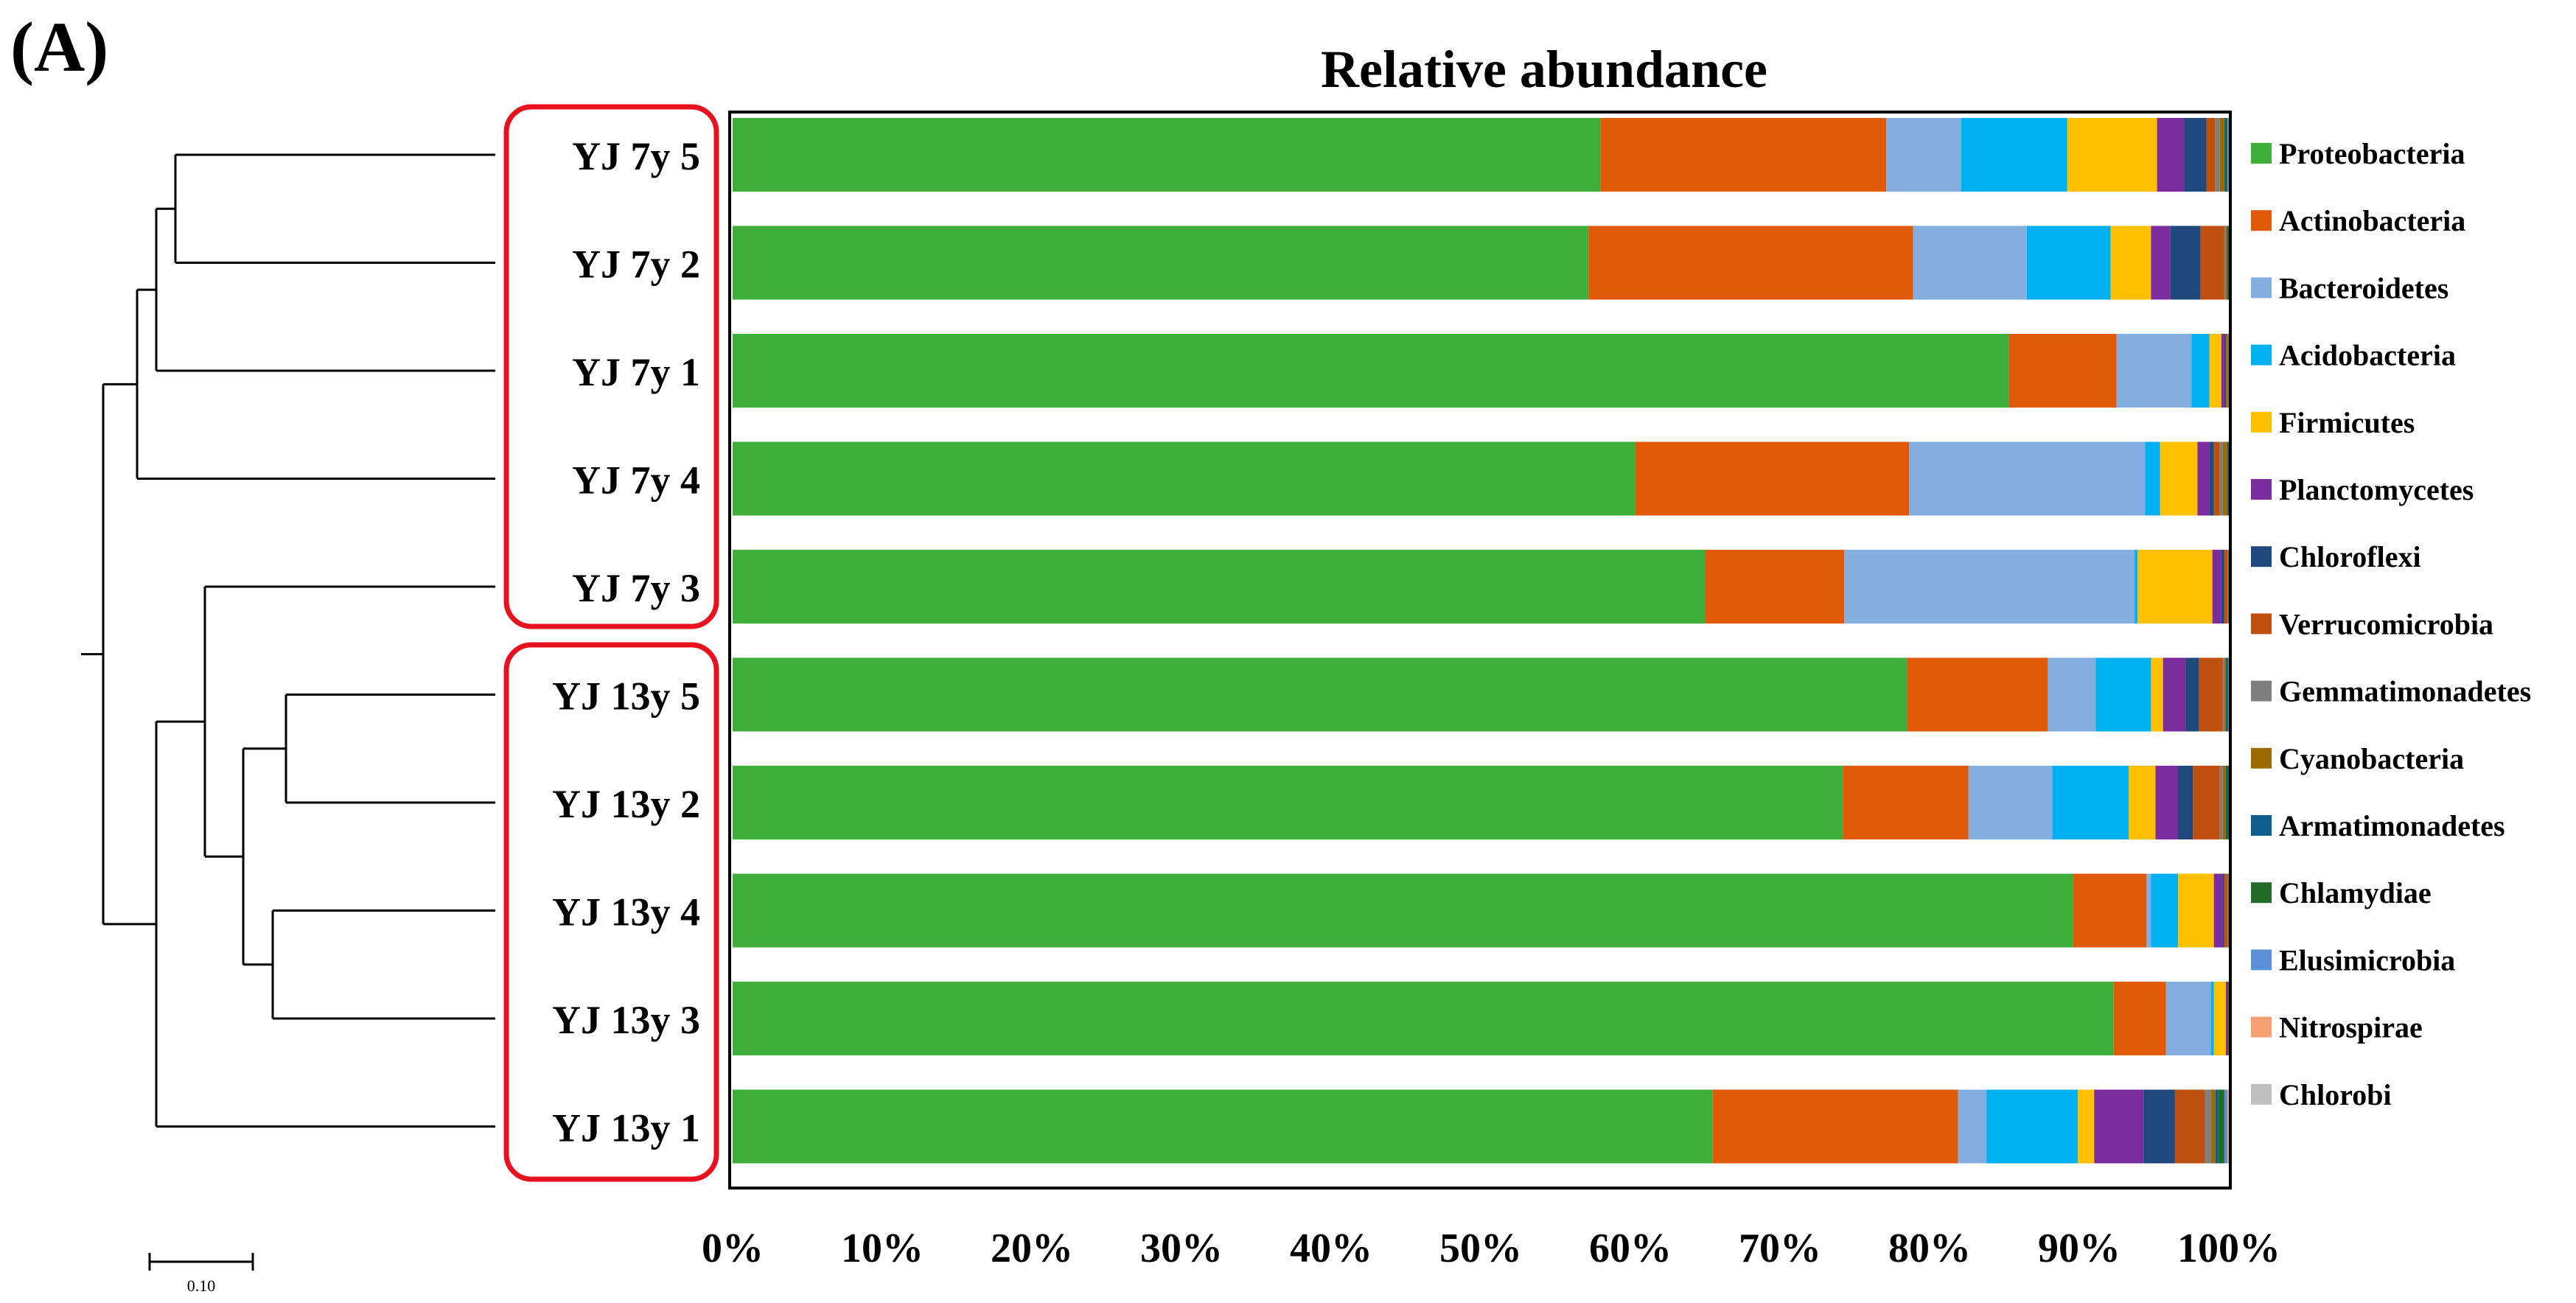 The width and height of the screenshot is (2576, 1303). I want to click on group-box-7y, so click(611, 367).